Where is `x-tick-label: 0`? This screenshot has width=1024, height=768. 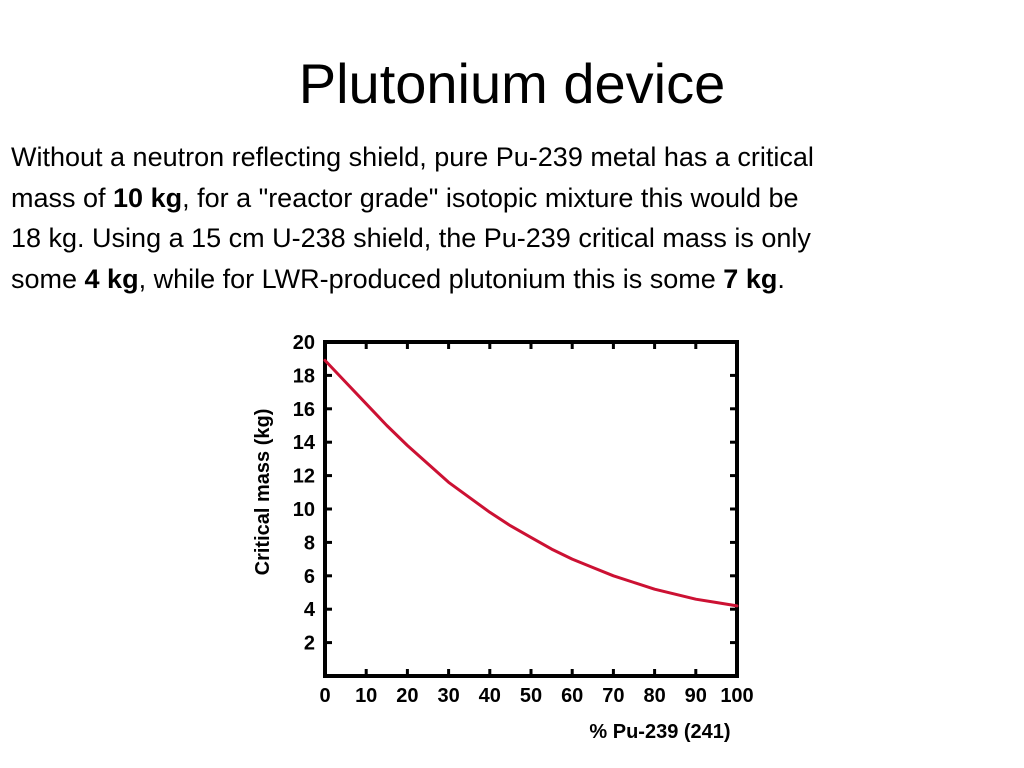 x-tick-label: 0 is located at coordinates (324, 696).